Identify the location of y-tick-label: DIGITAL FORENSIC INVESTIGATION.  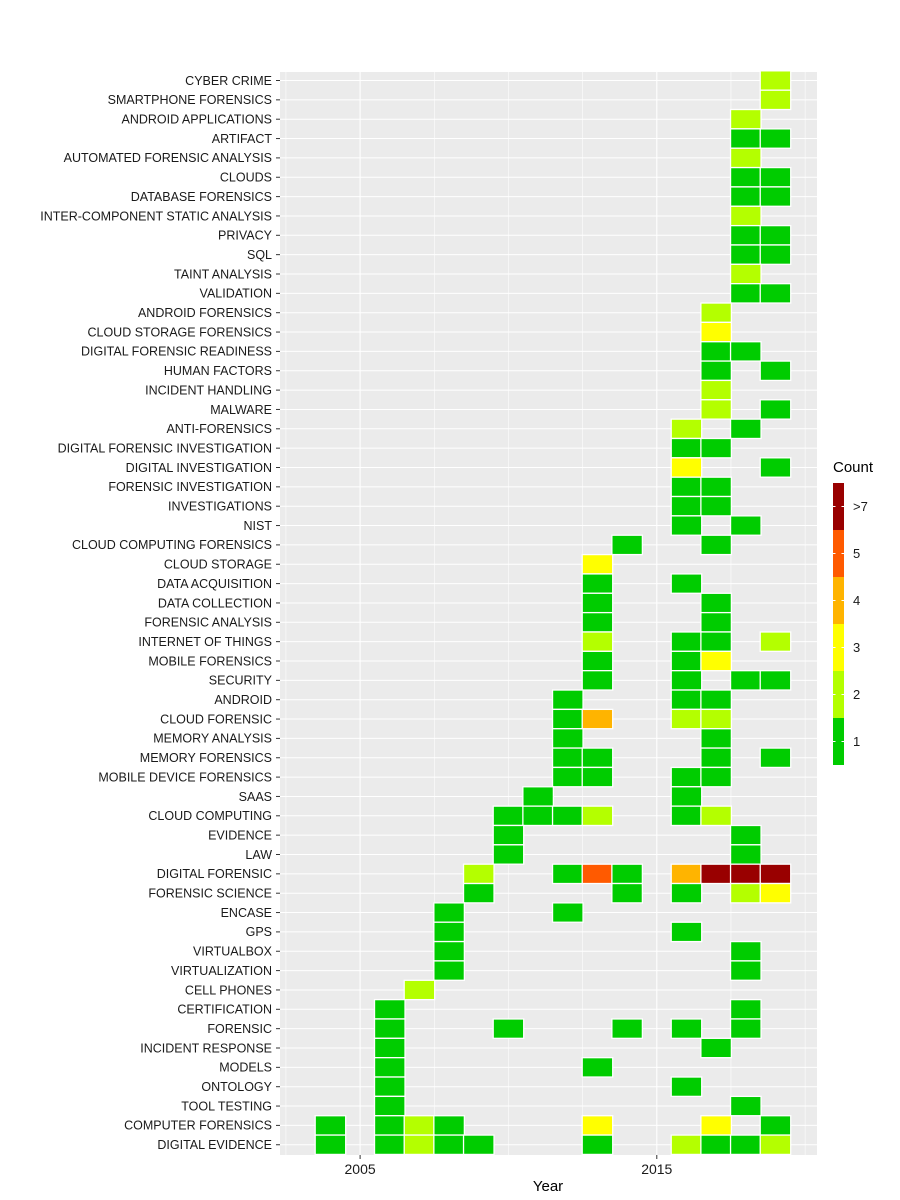
(165, 448).